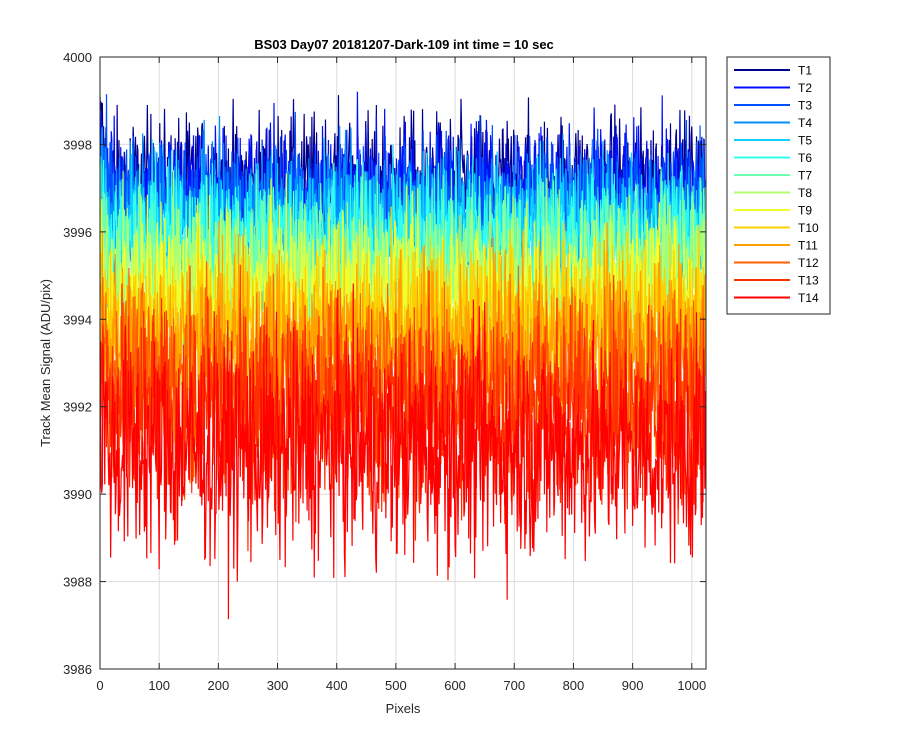  Describe the element at coordinates (805, 193) in the screenshot. I see `legend-label-t8: T8` at that location.